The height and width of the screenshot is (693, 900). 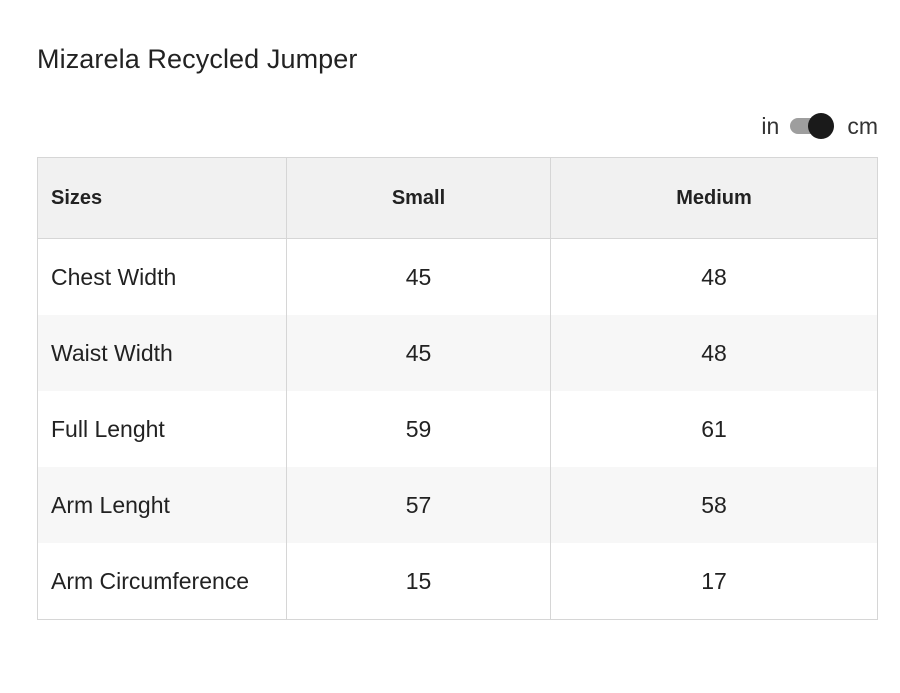 I want to click on cell-medium: 58, so click(x=714, y=505).